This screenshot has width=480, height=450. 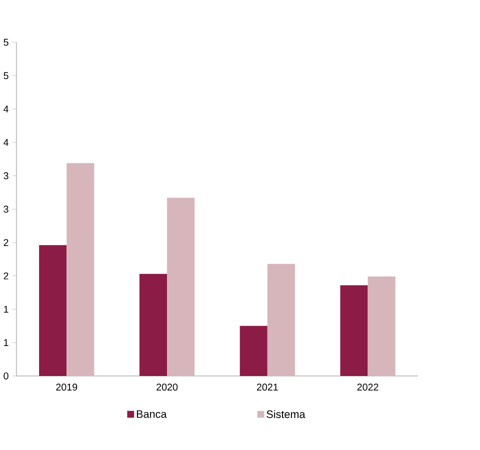 I want to click on x-tick-label: 2020, so click(x=167, y=387).